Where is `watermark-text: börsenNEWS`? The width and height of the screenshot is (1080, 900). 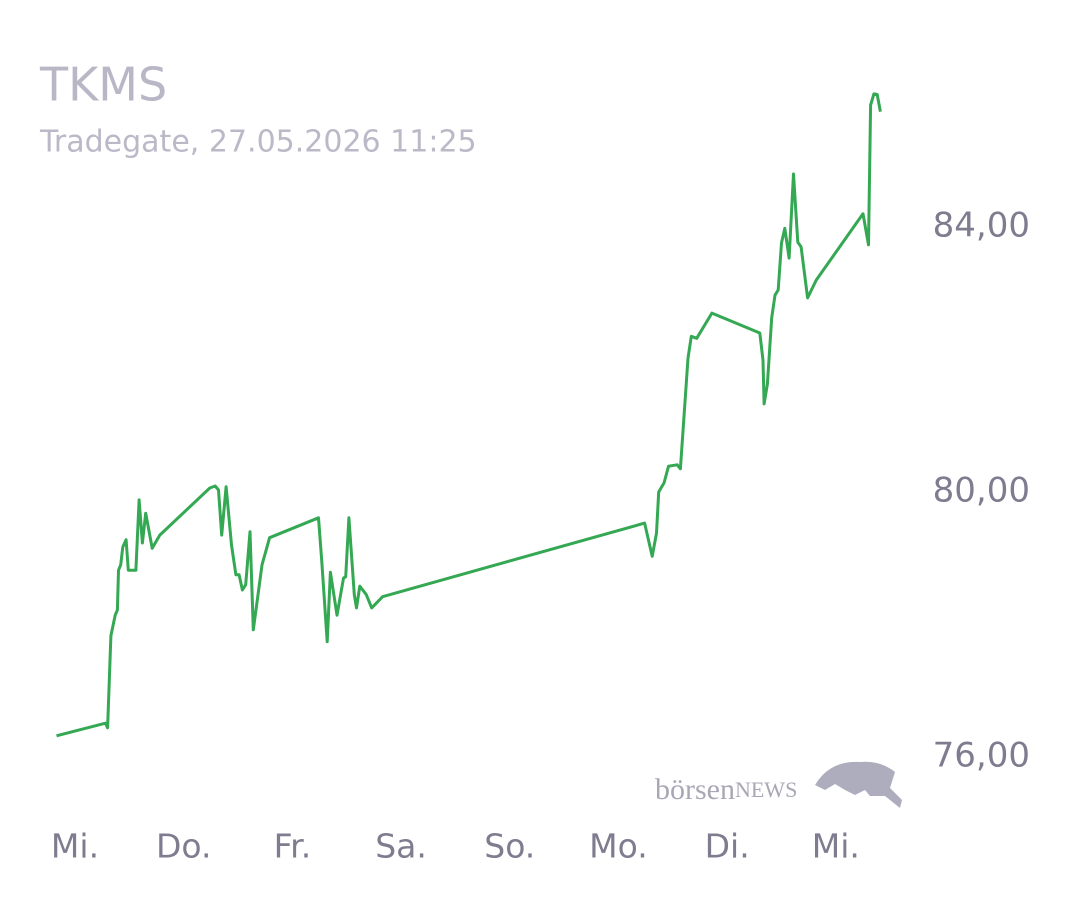 watermark-text: börsenNEWS is located at coordinates (726, 789).